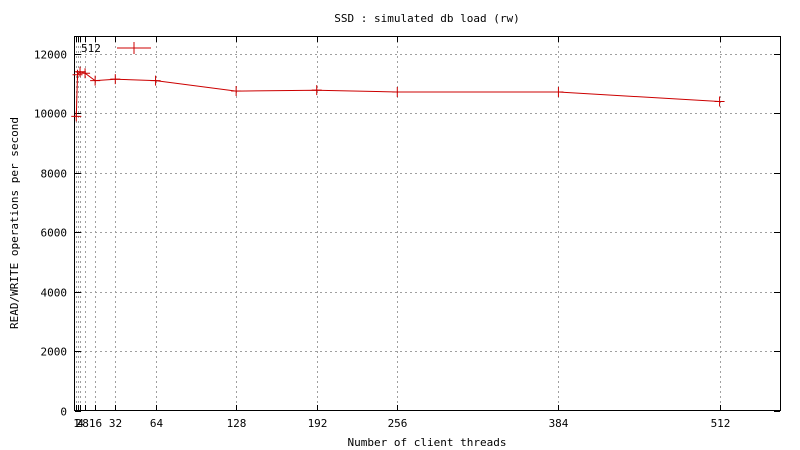 The height and width of the screenshot is (450, 800). What do you see at coordinates (134, 48) in the screenshot?
I see `legend-marker` at bounding box center [134, 48].